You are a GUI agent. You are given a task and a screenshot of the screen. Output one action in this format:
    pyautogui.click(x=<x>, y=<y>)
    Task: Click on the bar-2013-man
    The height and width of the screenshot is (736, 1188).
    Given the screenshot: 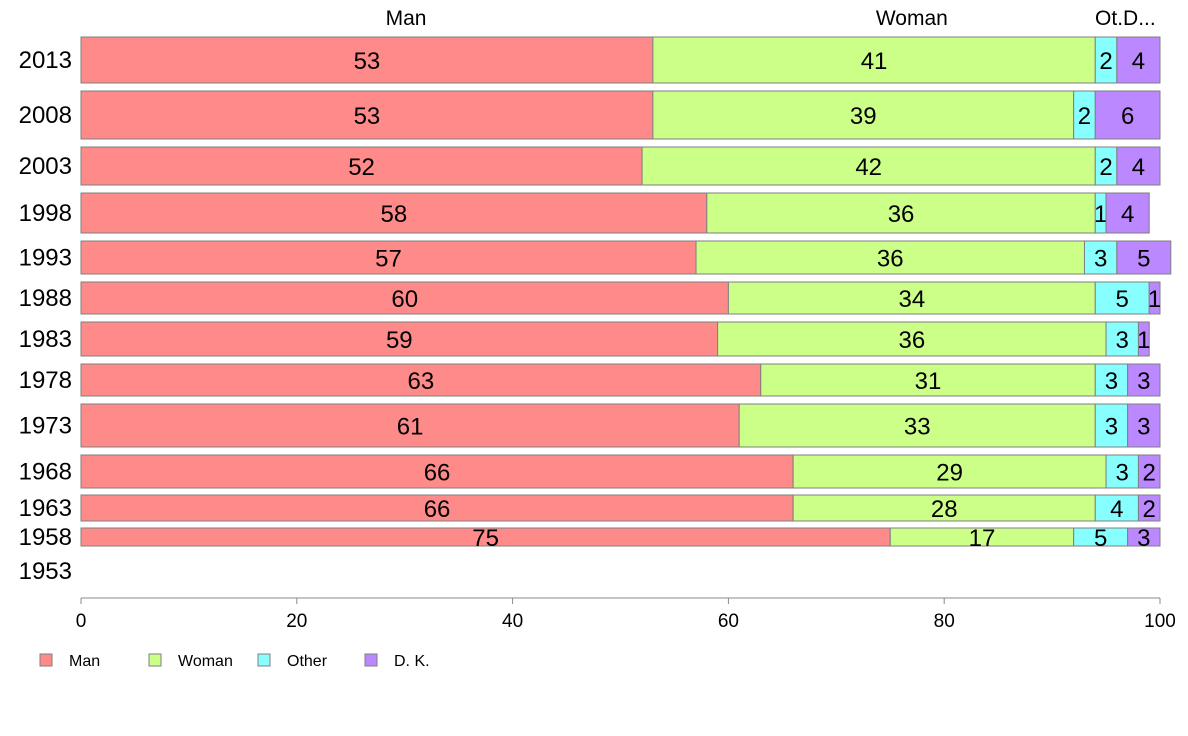 What is the action you would take?
    pyautogui.click(x=367, y=60)
    